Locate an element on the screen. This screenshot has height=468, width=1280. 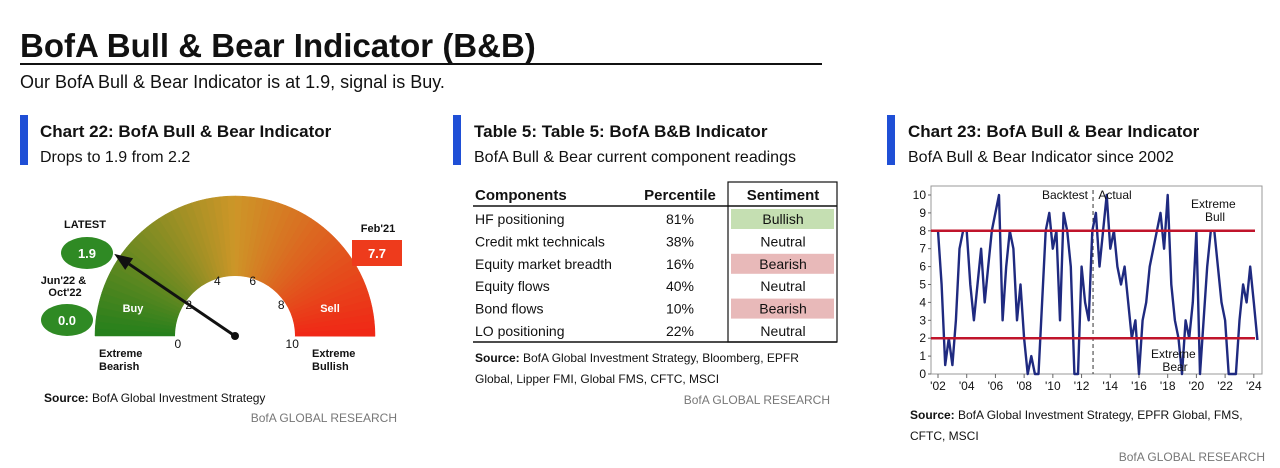
y-tick-label: 6 is located at coordinates (922, 267).